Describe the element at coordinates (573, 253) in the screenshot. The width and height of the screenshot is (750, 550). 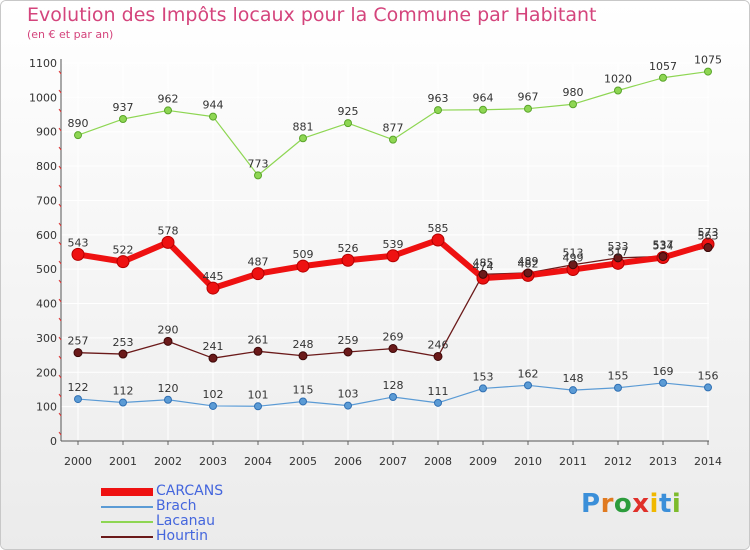
I see `data-label-hourtin: 513` at that location.